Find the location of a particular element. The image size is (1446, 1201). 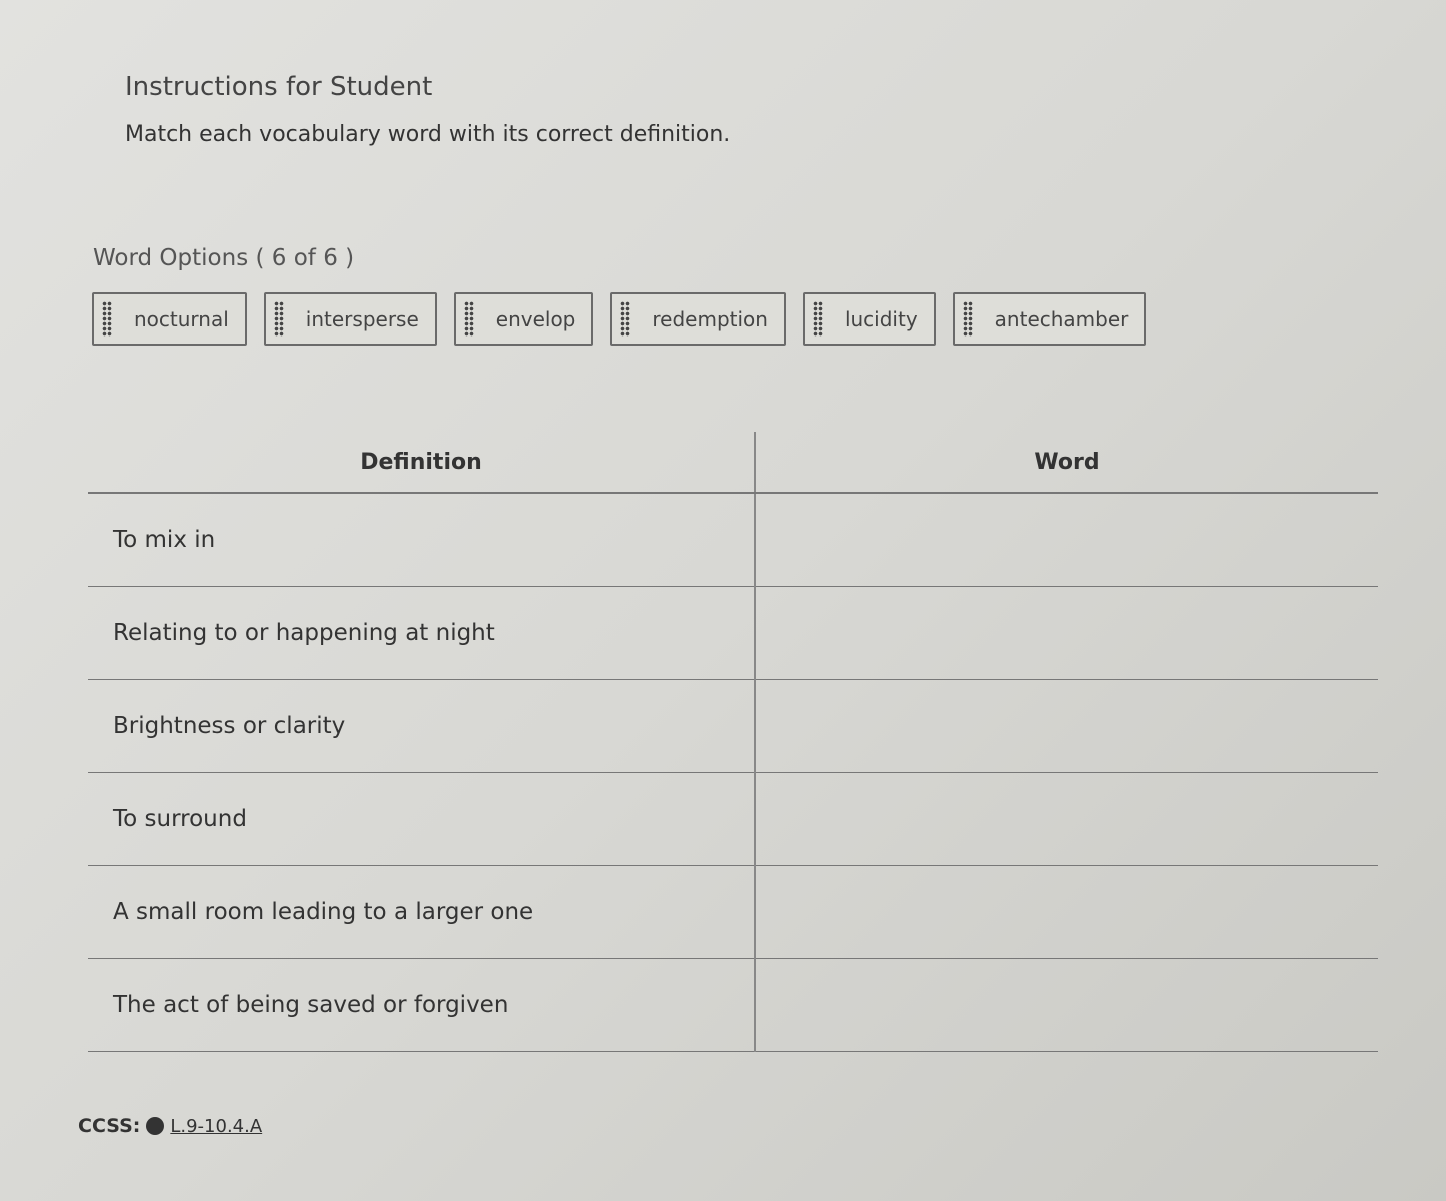

table-row: To mix in is located at coordinates (733, 540).